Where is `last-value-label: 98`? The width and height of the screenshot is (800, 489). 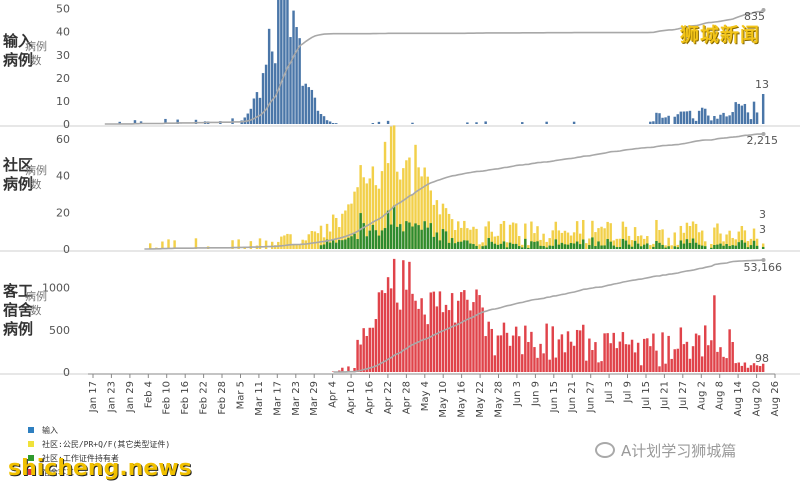 last-value-label: 98 is located at coordinates (762, 358).